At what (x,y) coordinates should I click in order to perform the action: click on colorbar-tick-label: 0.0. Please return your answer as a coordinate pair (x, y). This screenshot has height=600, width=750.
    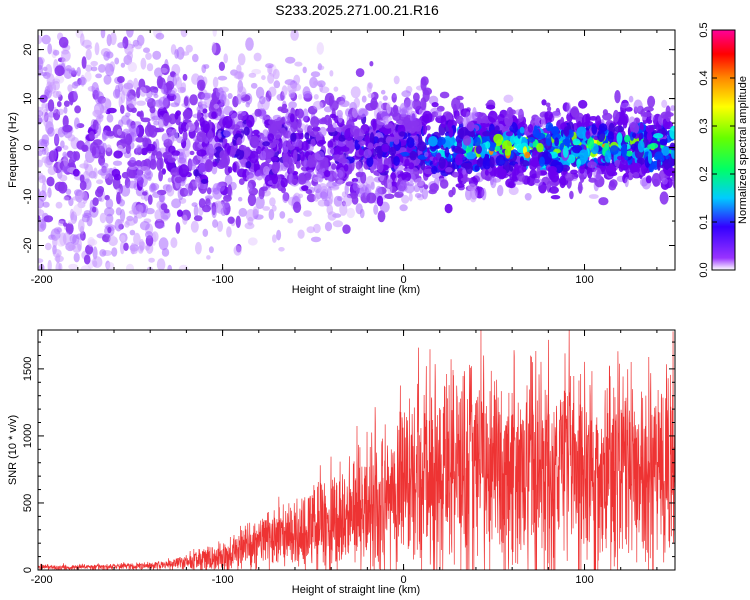
    Looking at the image, I should click on (704, 269).